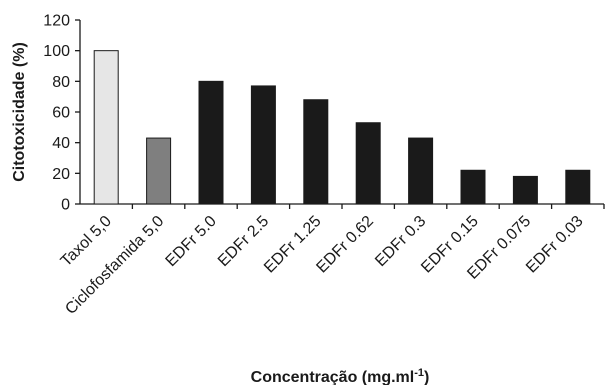  What do you see at coordinates (342, 206) in the screenshot?
I see `x-axis` at bounding box center [342, 206].